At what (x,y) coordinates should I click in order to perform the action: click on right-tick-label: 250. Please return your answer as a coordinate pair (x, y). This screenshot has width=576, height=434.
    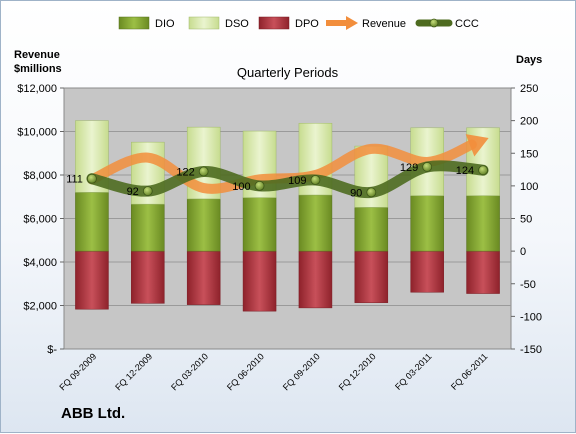
    Looking at the image, I should click on (529, 89).